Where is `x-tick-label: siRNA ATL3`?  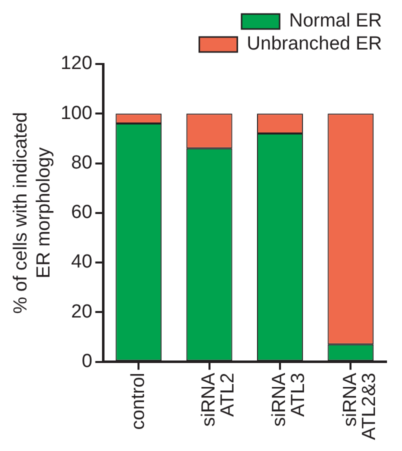
x-tick-label: siRNA ATL3 is located at coordinates (289, 399).